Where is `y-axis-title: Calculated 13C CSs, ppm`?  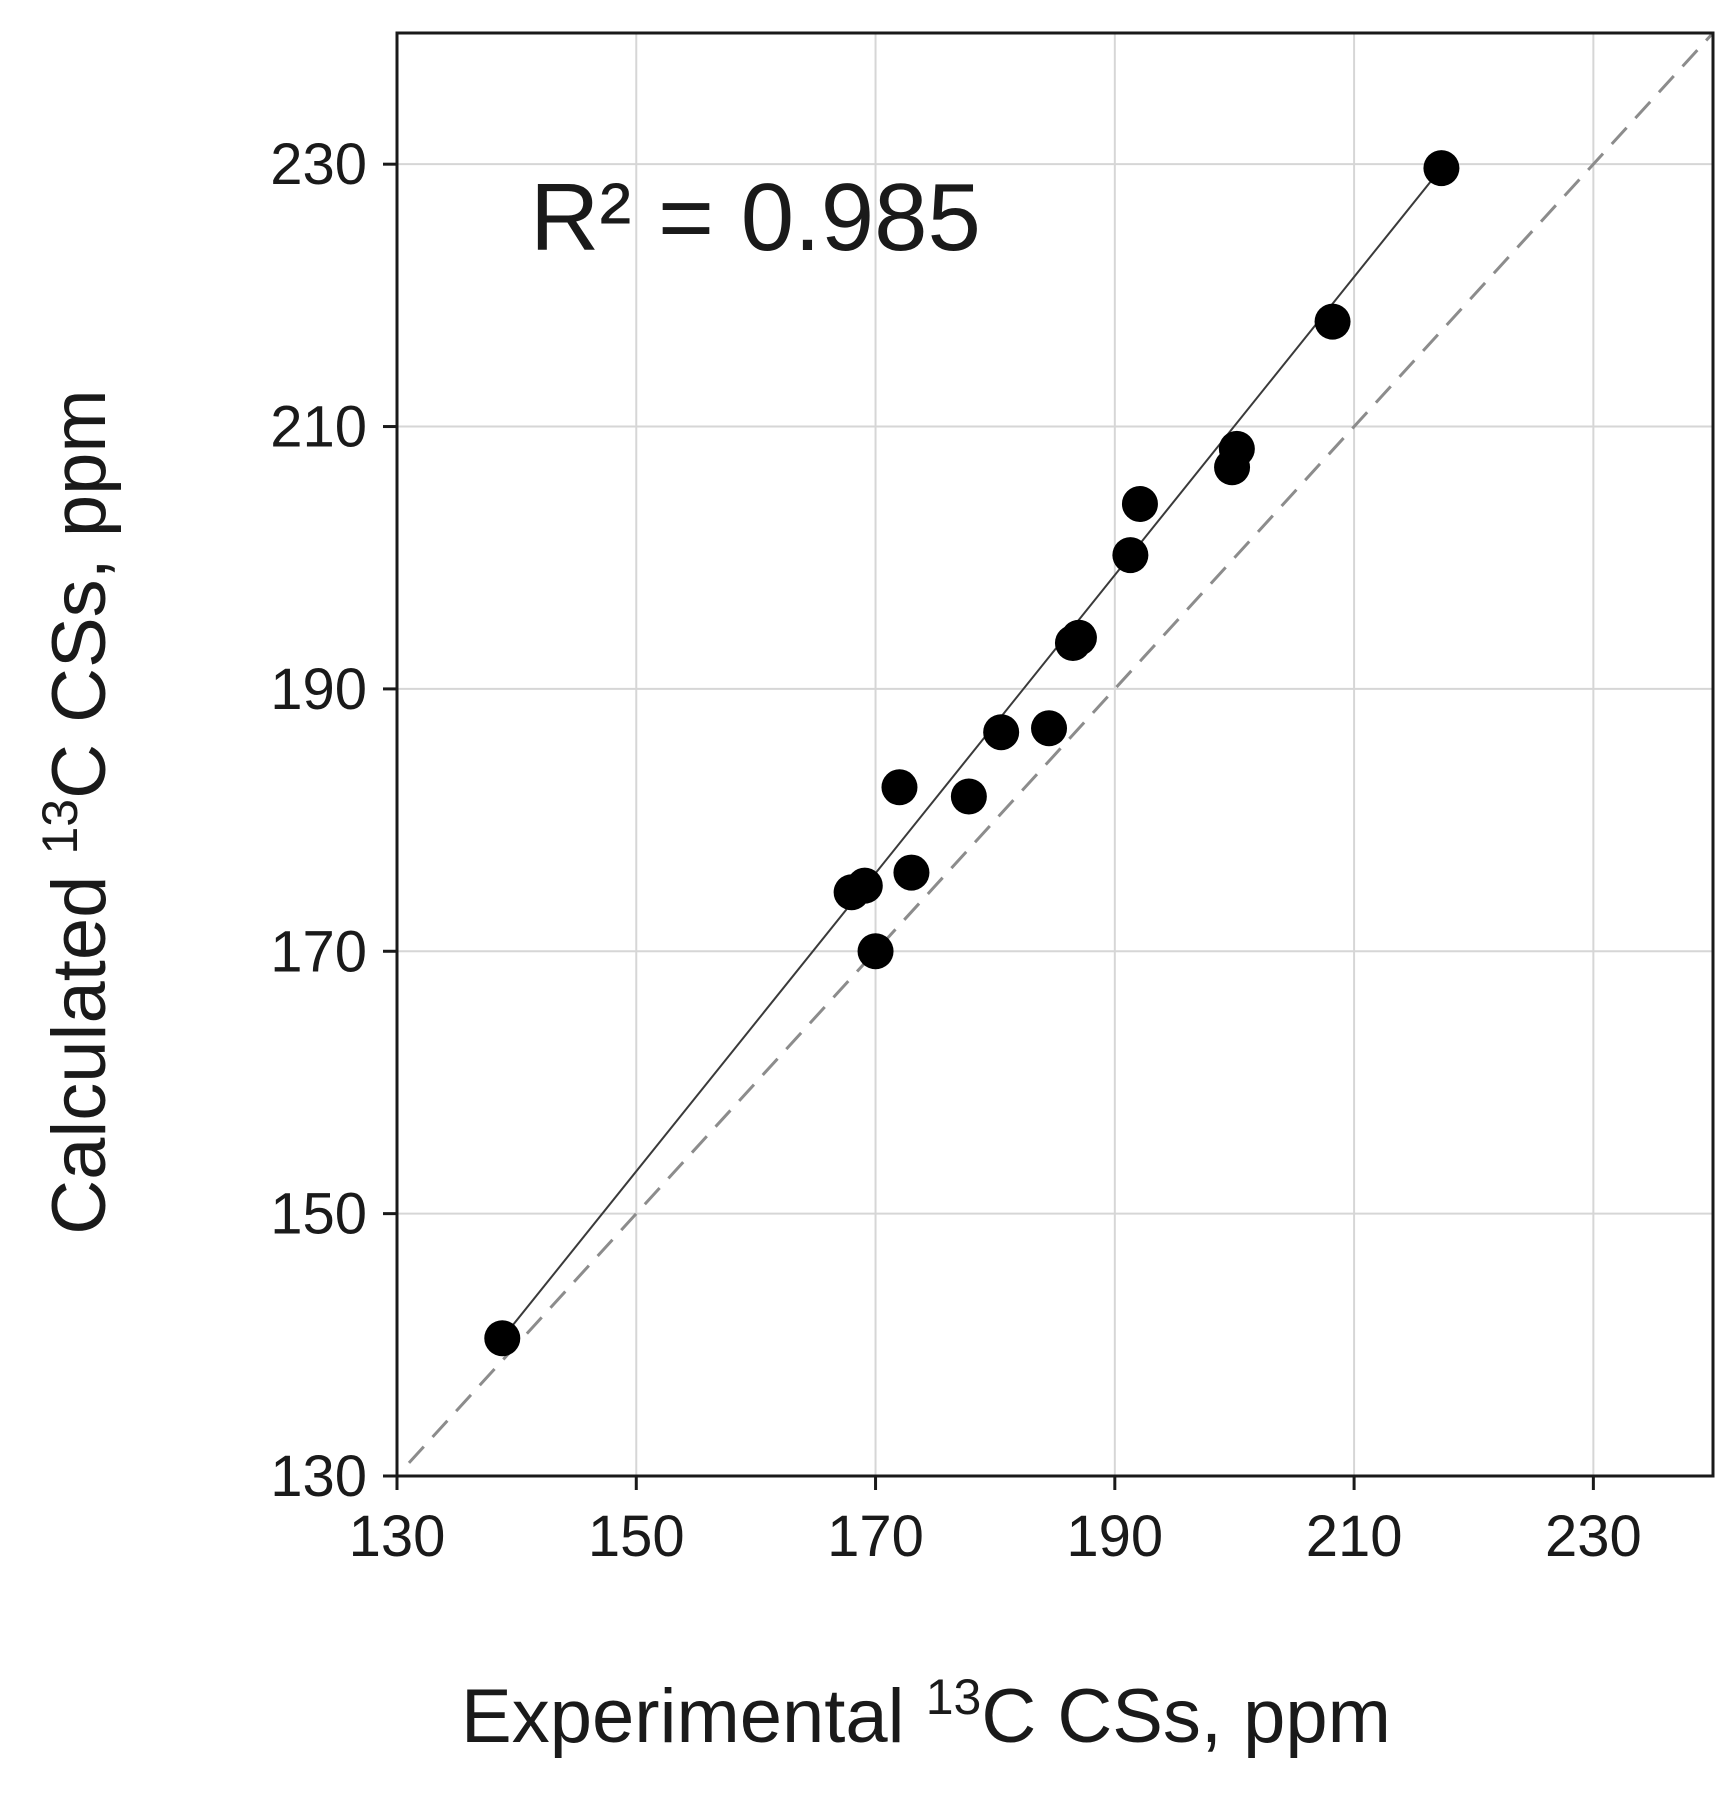 y-axis-title: Calculated 13C CSs, ppm is located at coordinates (77, 812).